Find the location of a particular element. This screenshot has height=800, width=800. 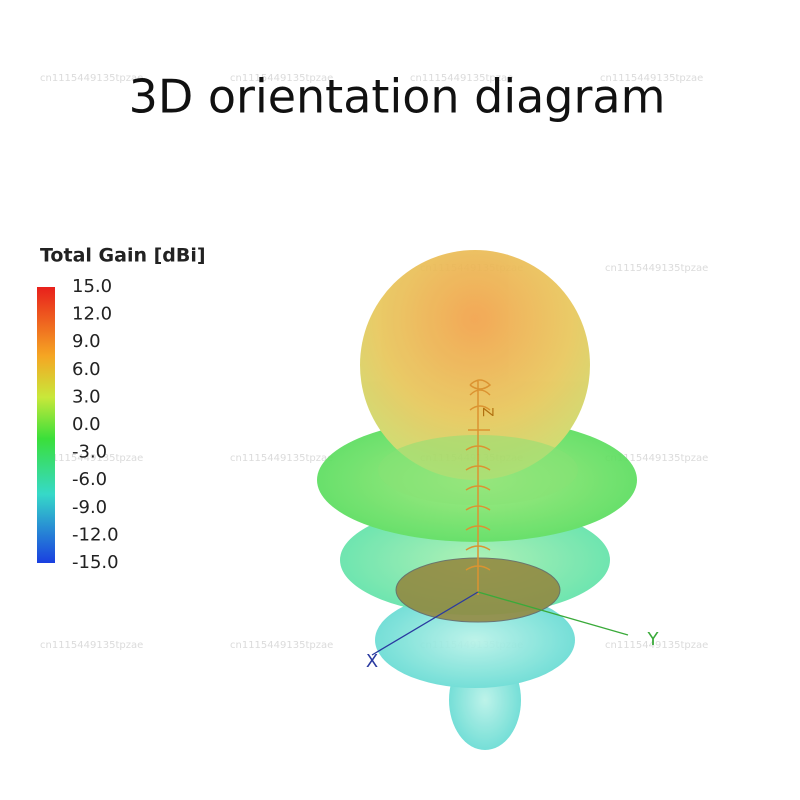

helix-antenna is located at coordinates (478, 487).